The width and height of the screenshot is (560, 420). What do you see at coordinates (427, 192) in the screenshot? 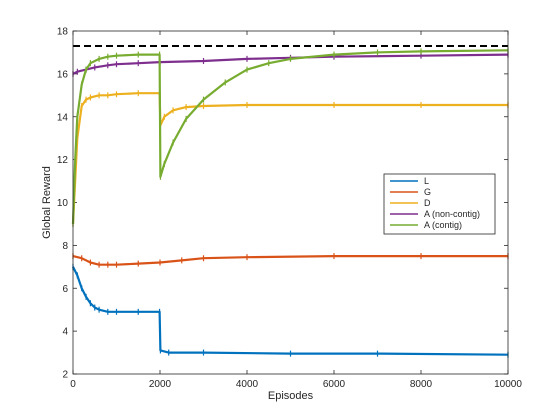
I see `legend-label: G` at bounding box center [427, 192].